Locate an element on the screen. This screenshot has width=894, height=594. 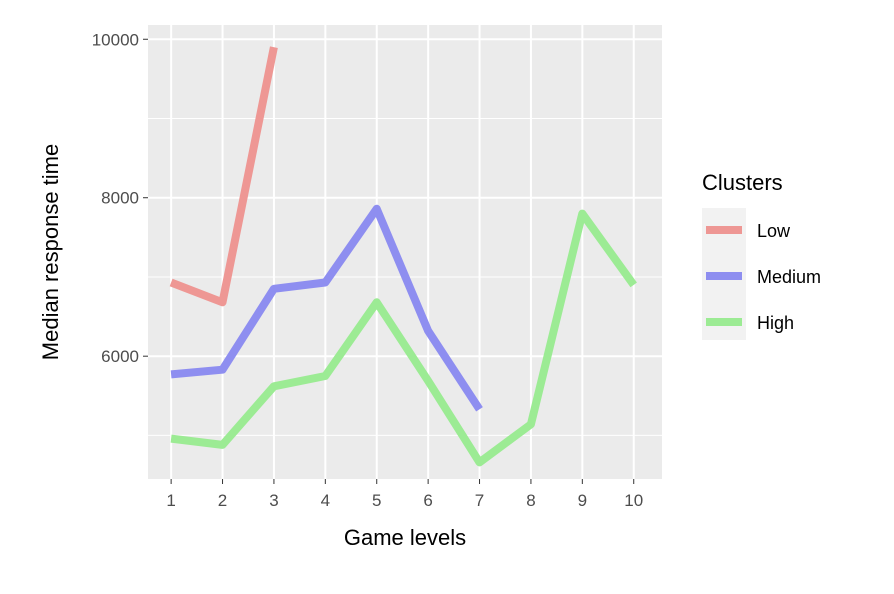
x-tick-label: 8 is located at coordinates (530, 500).